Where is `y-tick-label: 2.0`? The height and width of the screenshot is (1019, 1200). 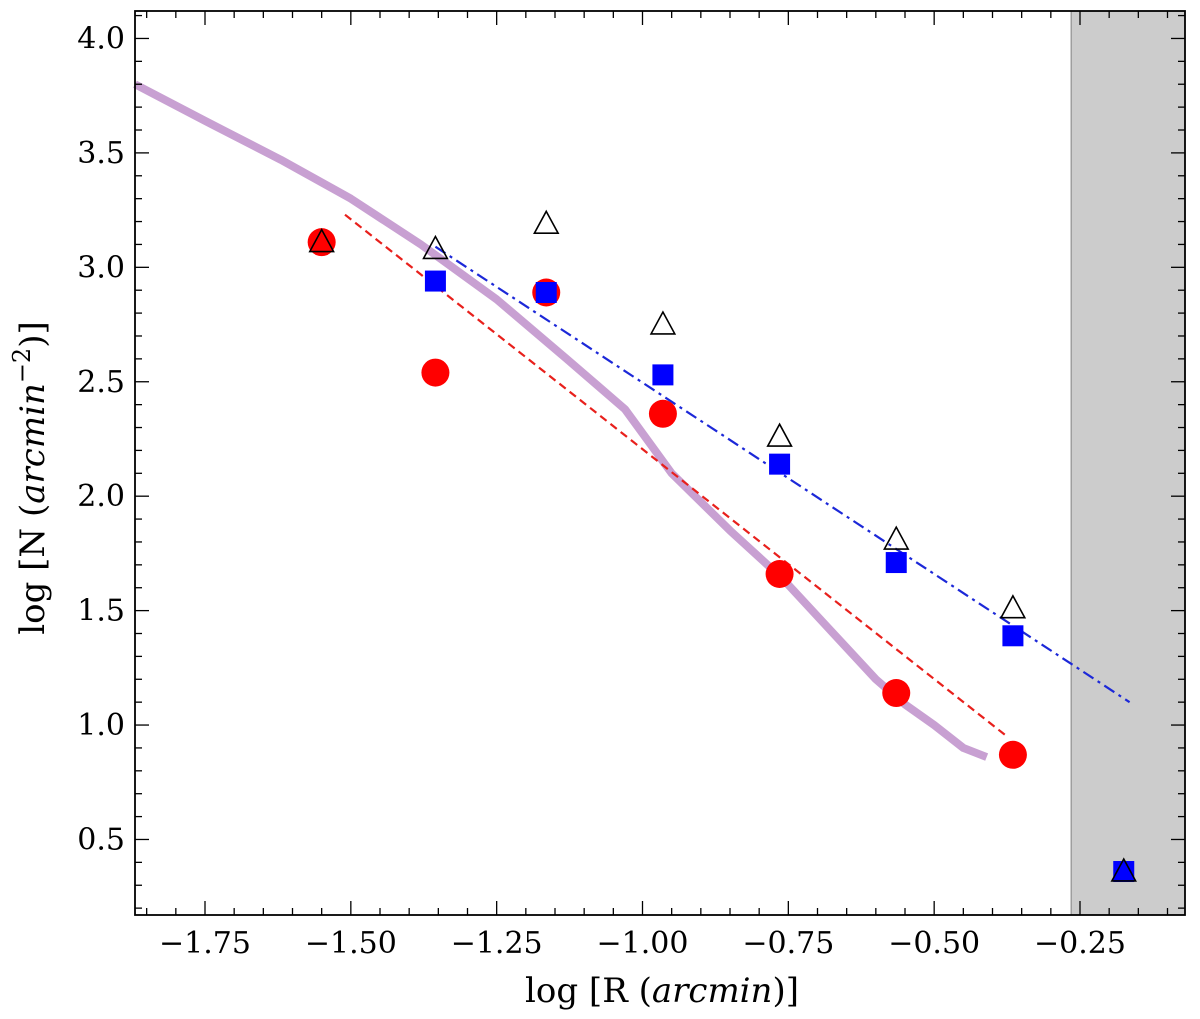 y-tick-label: 2.0 is located at coordinates (101, 496).